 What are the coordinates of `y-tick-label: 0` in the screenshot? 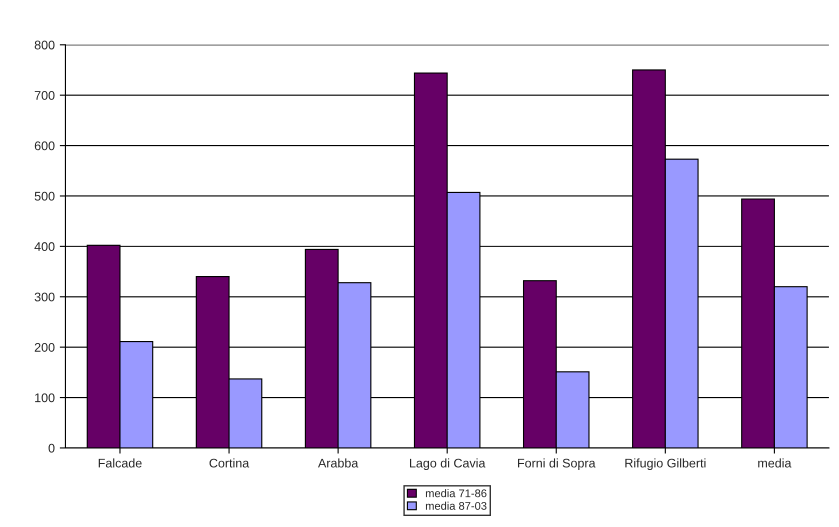 It's located at (51, 448).